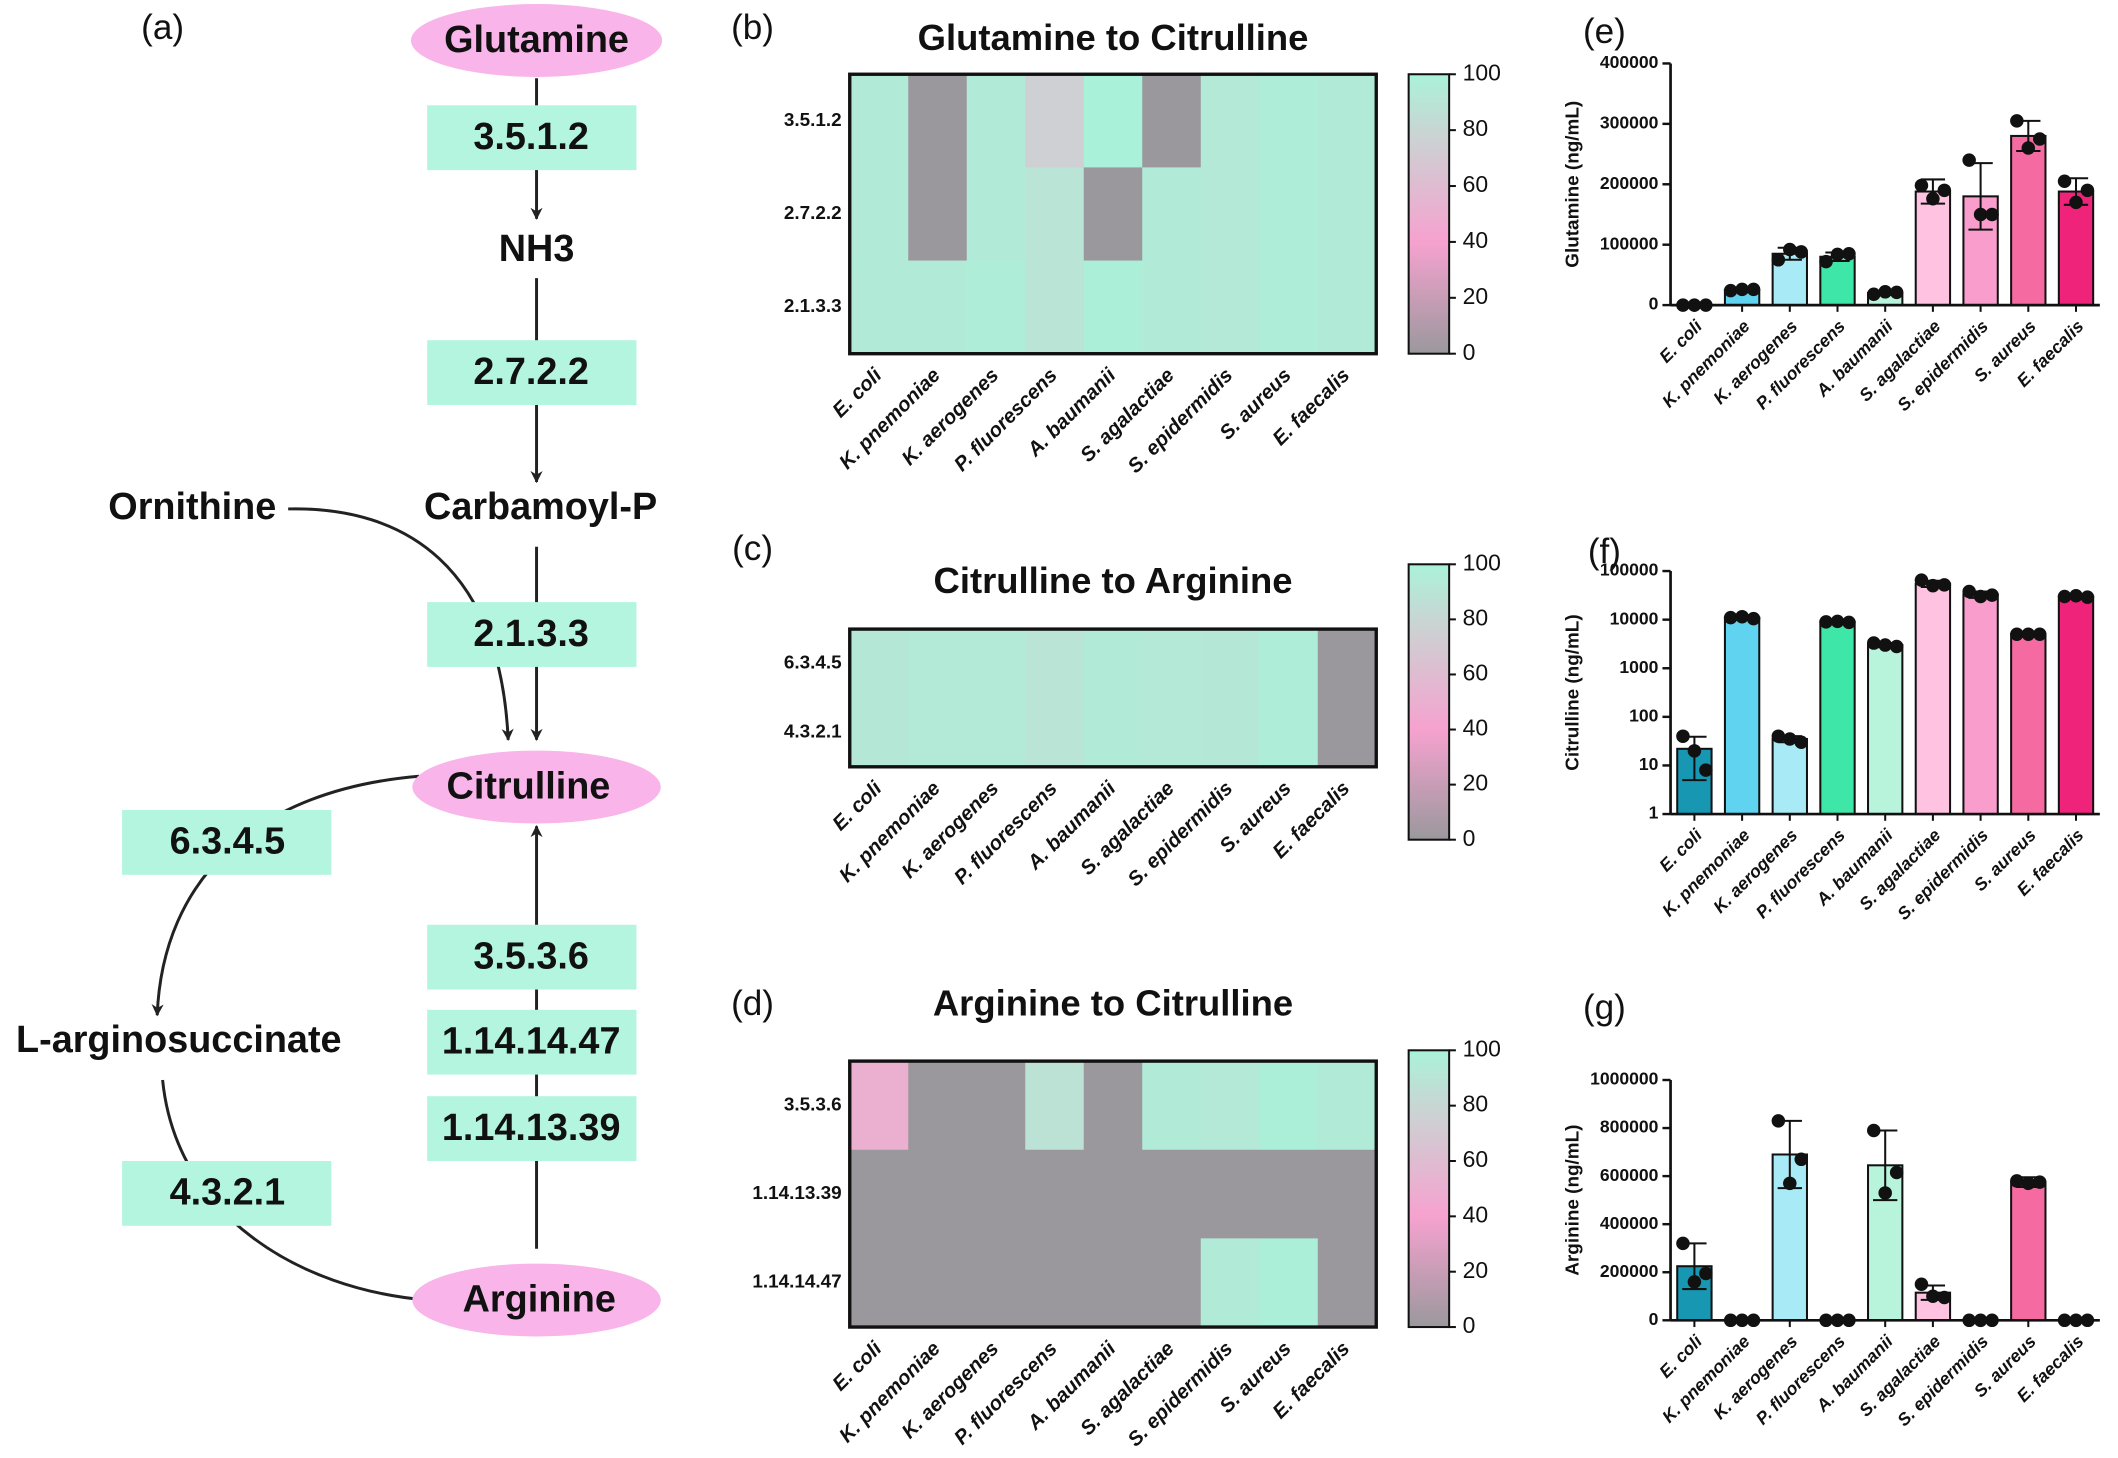 This screenshot has height=1458, width=2118. Describe the element at coordinates (1113, 580) in the screenshot. I see `chart-title: Citrulline to Arginine` at that location.